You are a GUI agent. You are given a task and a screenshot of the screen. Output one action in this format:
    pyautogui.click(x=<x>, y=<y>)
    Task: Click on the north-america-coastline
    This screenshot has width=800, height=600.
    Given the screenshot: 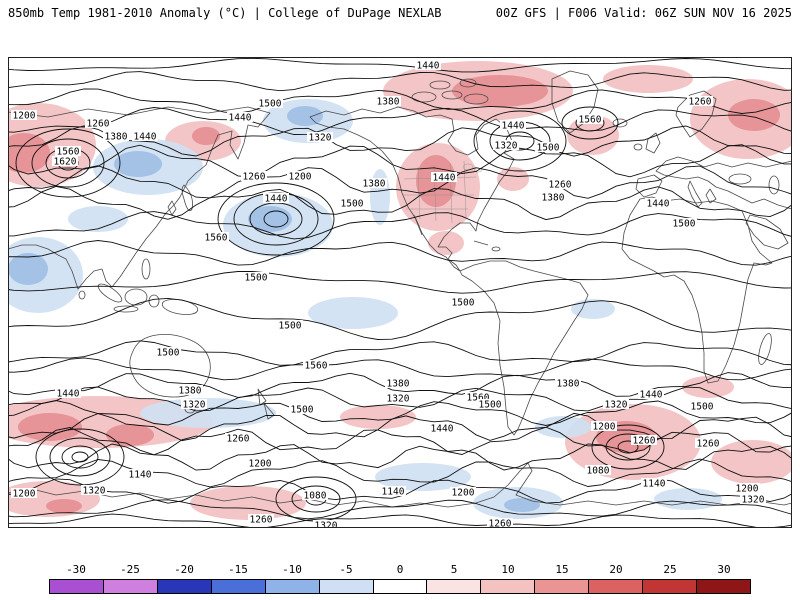 What is the action you would take?
    pyautogui.click(x=412, y=189)
    